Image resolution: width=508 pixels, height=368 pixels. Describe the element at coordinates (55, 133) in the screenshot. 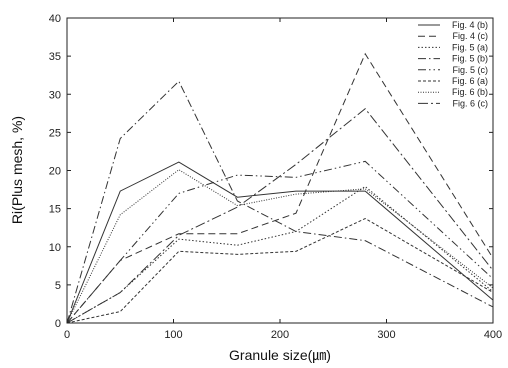

I see `y-tick-label: 25` at that location.